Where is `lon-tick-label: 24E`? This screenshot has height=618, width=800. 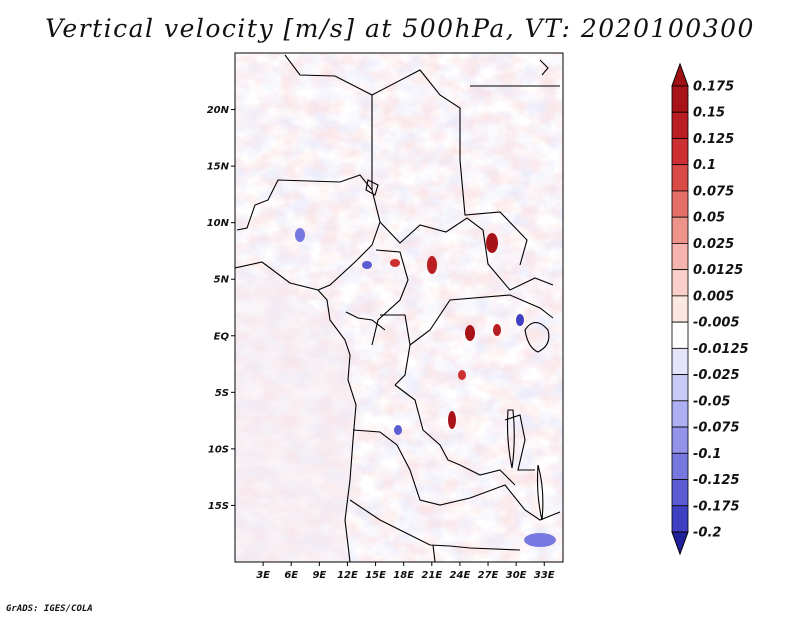 lon-tick-label: 24E is located at coordinates (460, 575).